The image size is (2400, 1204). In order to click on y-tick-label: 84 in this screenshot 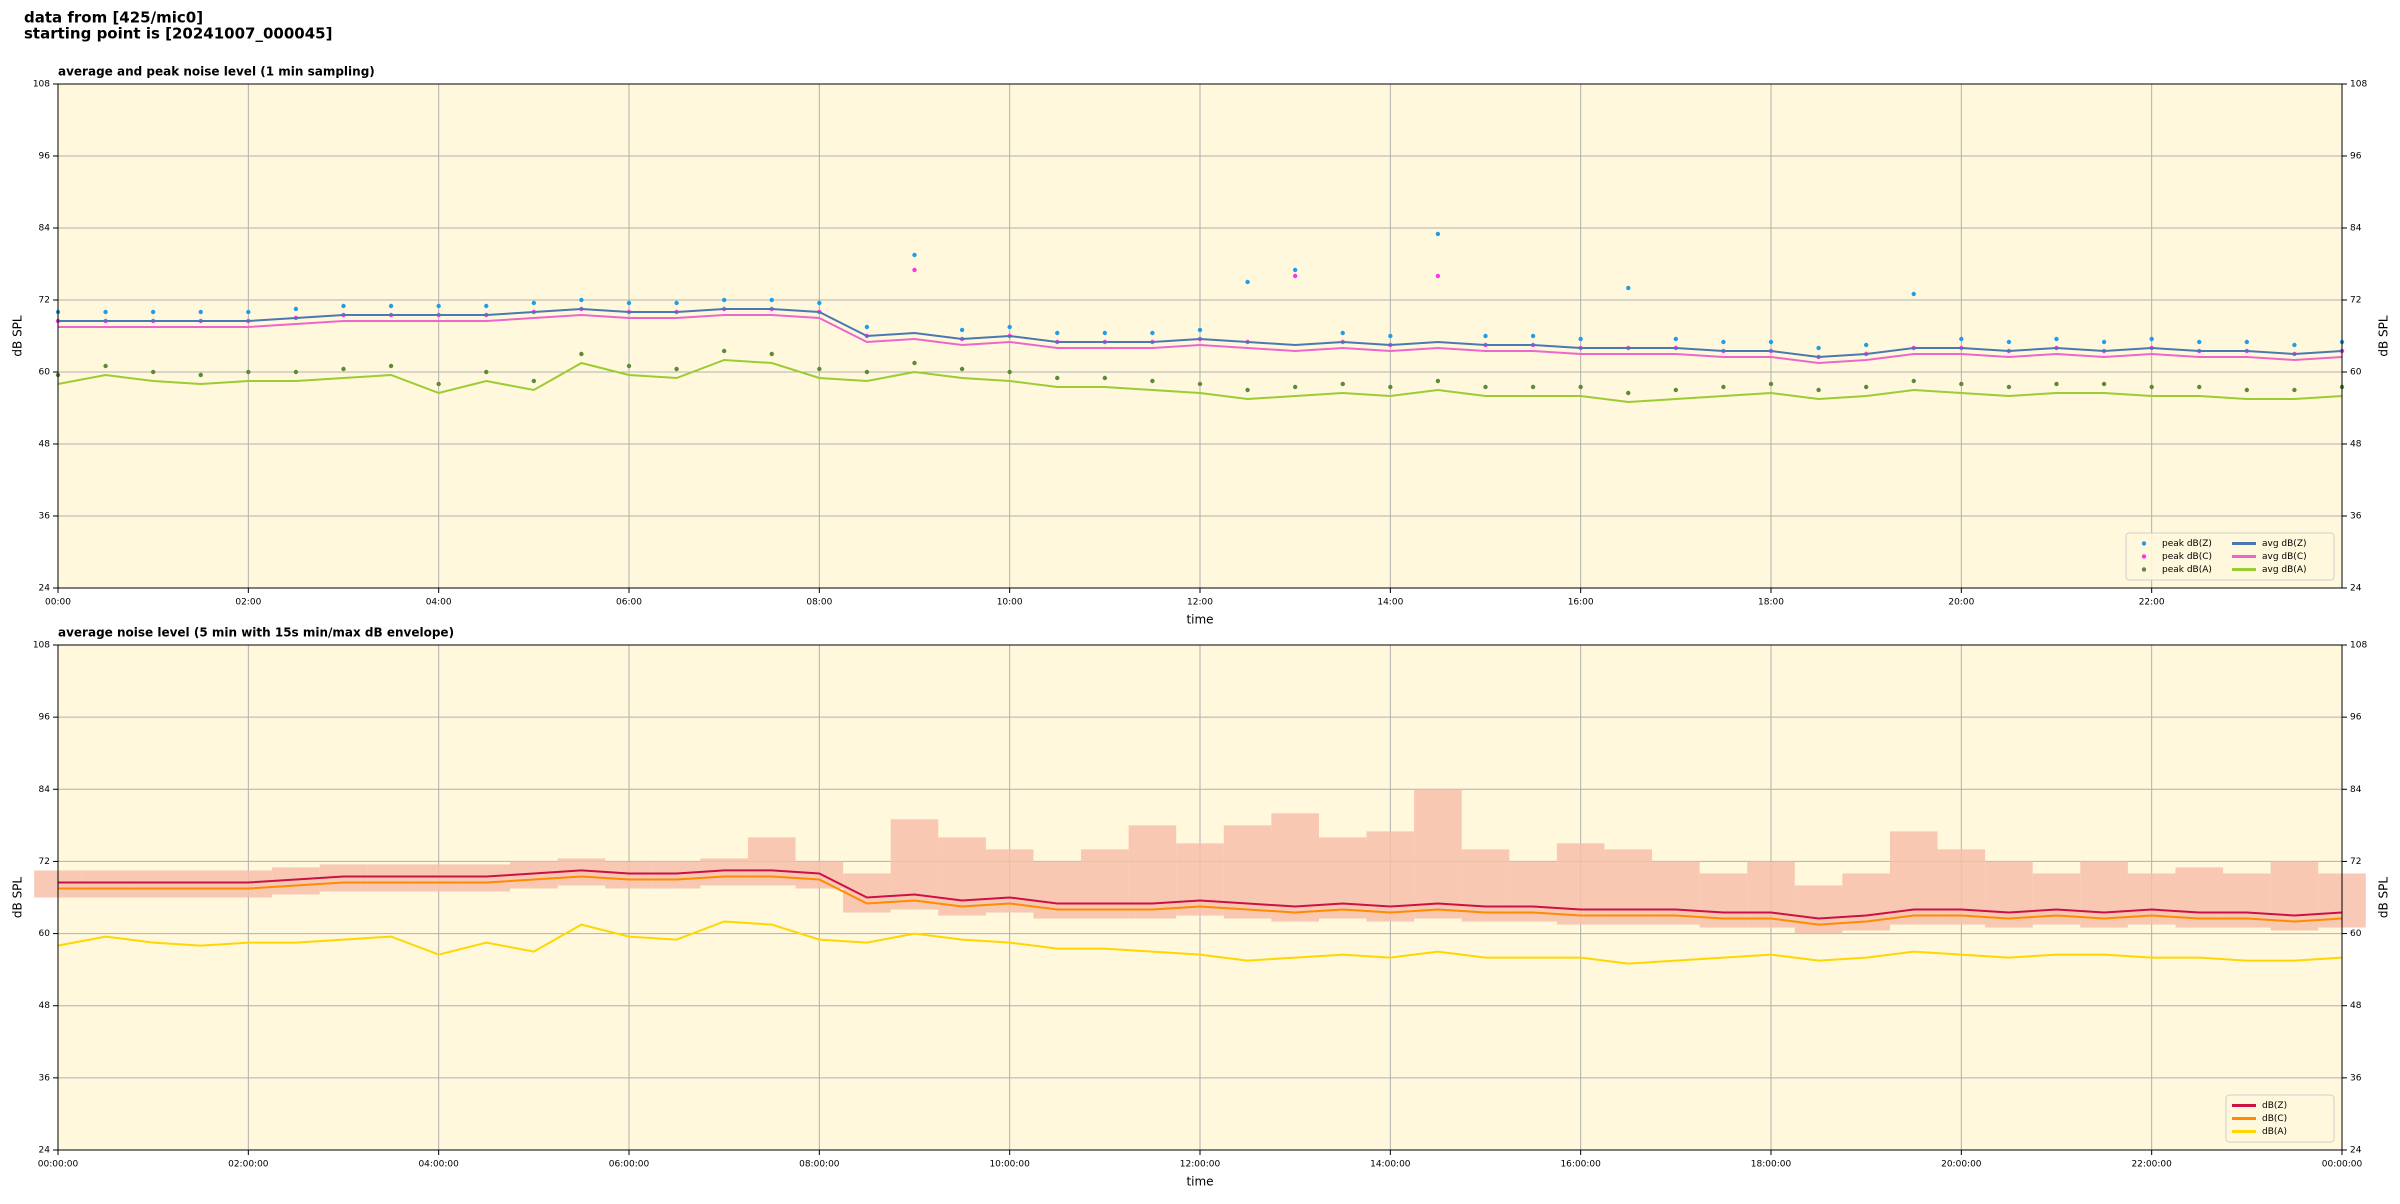, I will do `click(45, 229)`.